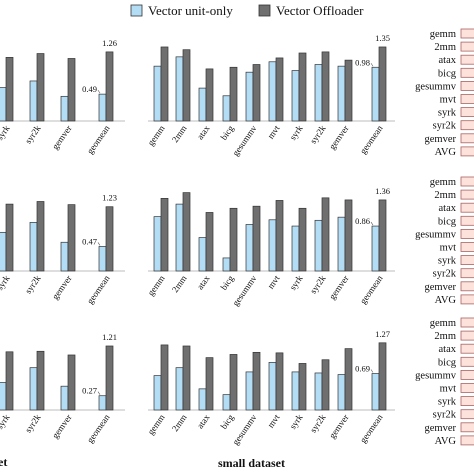 Image resolution: width=474 pixels, height=474 pixels. What do you see at coordinates (272, 386) in the screenshot?
I see `bar-mvt-unit-only` at bounding box center [272, 386].